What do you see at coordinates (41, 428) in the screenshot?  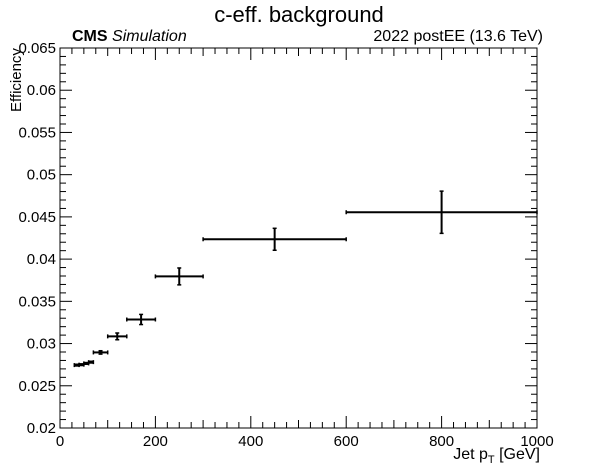 I see `y-tick-label: 0.02` at bounding box center [41, 428].